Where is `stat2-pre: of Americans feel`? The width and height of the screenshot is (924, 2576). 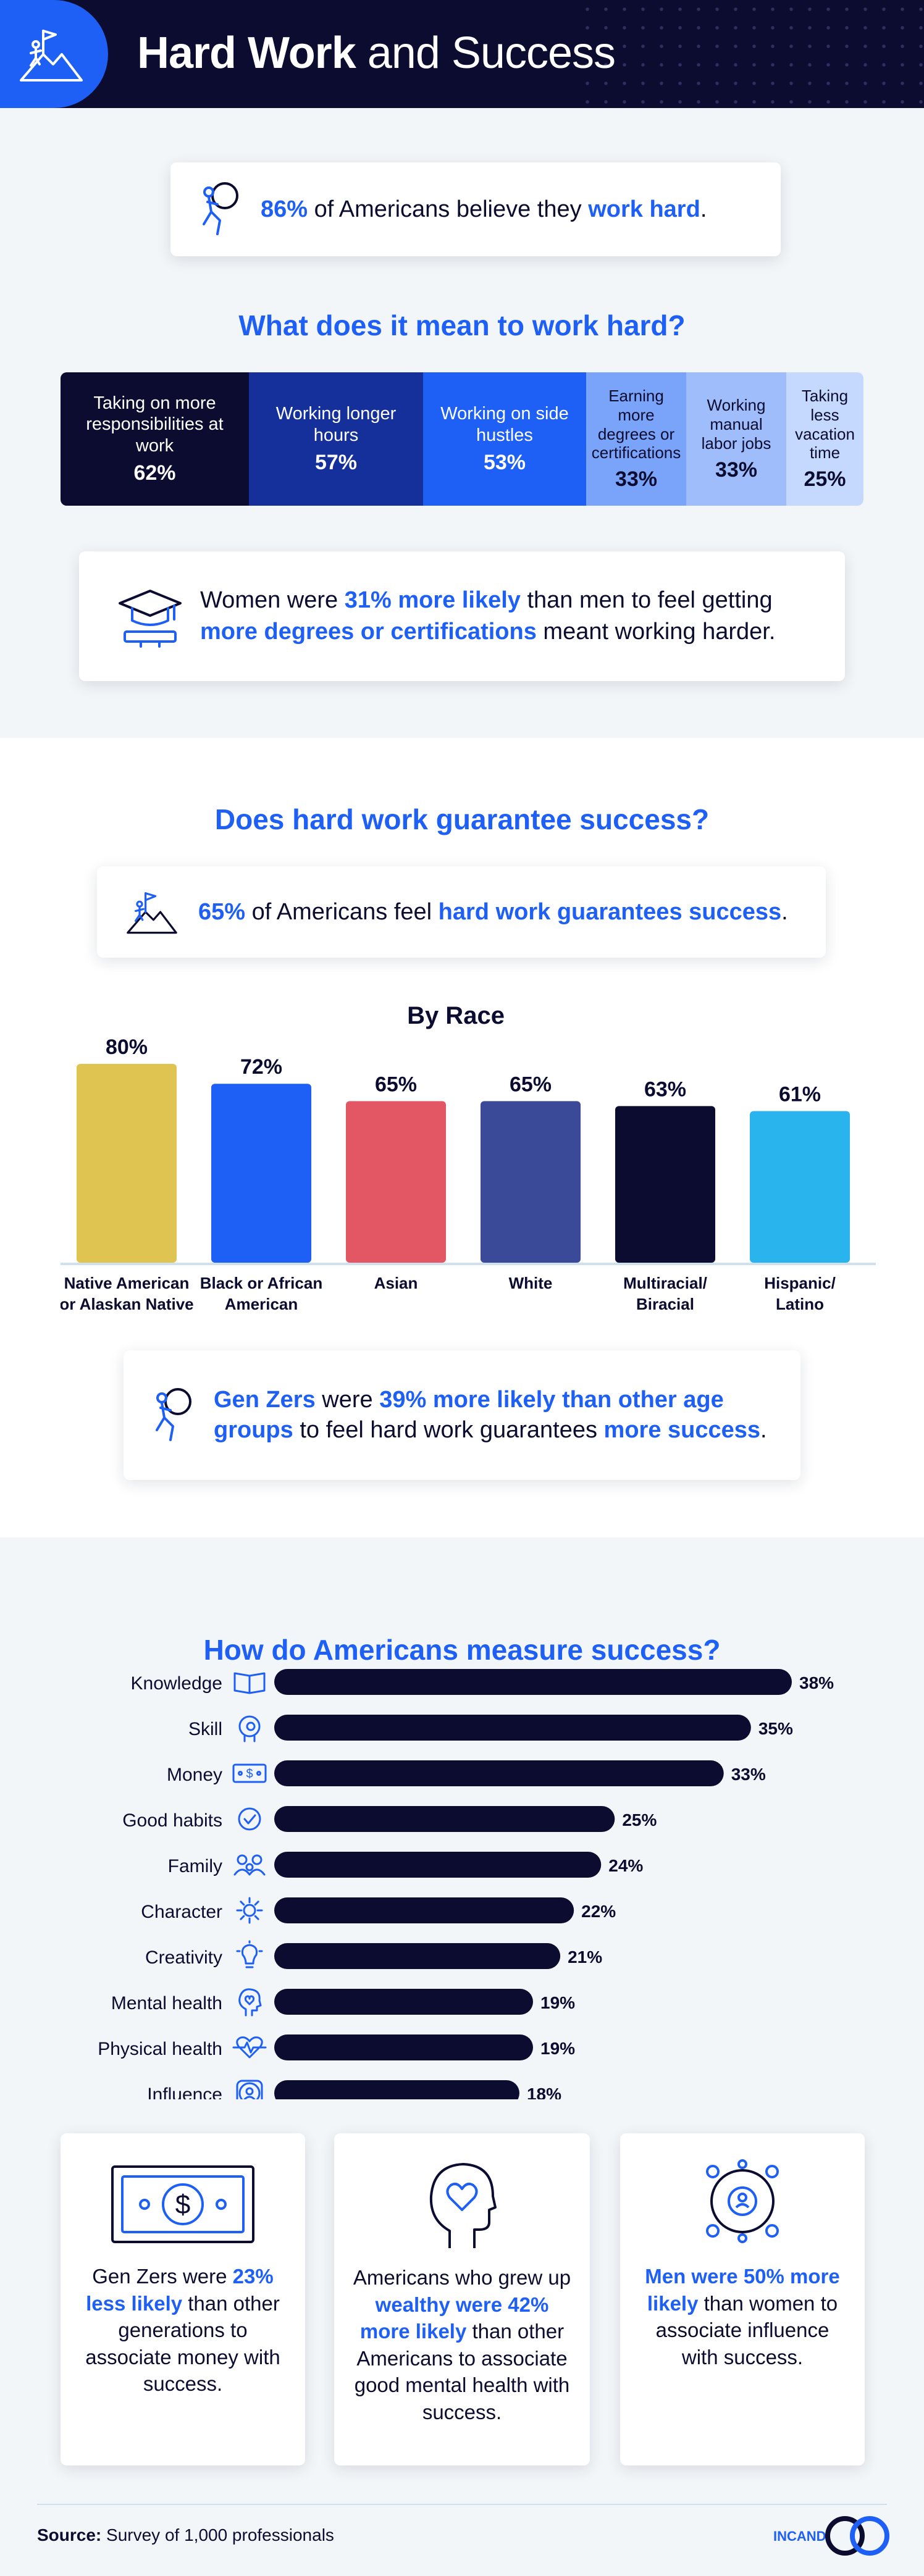 stat2-pre: of Americans feel is located at coordinates (341, 911).